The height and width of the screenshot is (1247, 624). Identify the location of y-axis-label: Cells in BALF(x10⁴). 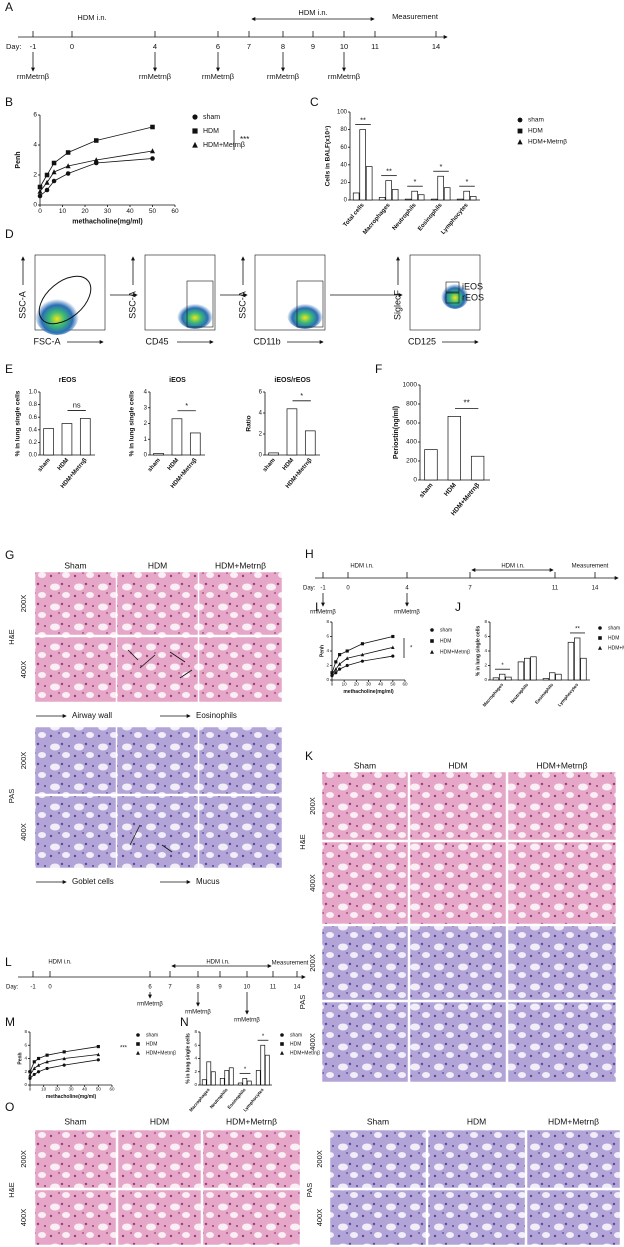
(328, 156).